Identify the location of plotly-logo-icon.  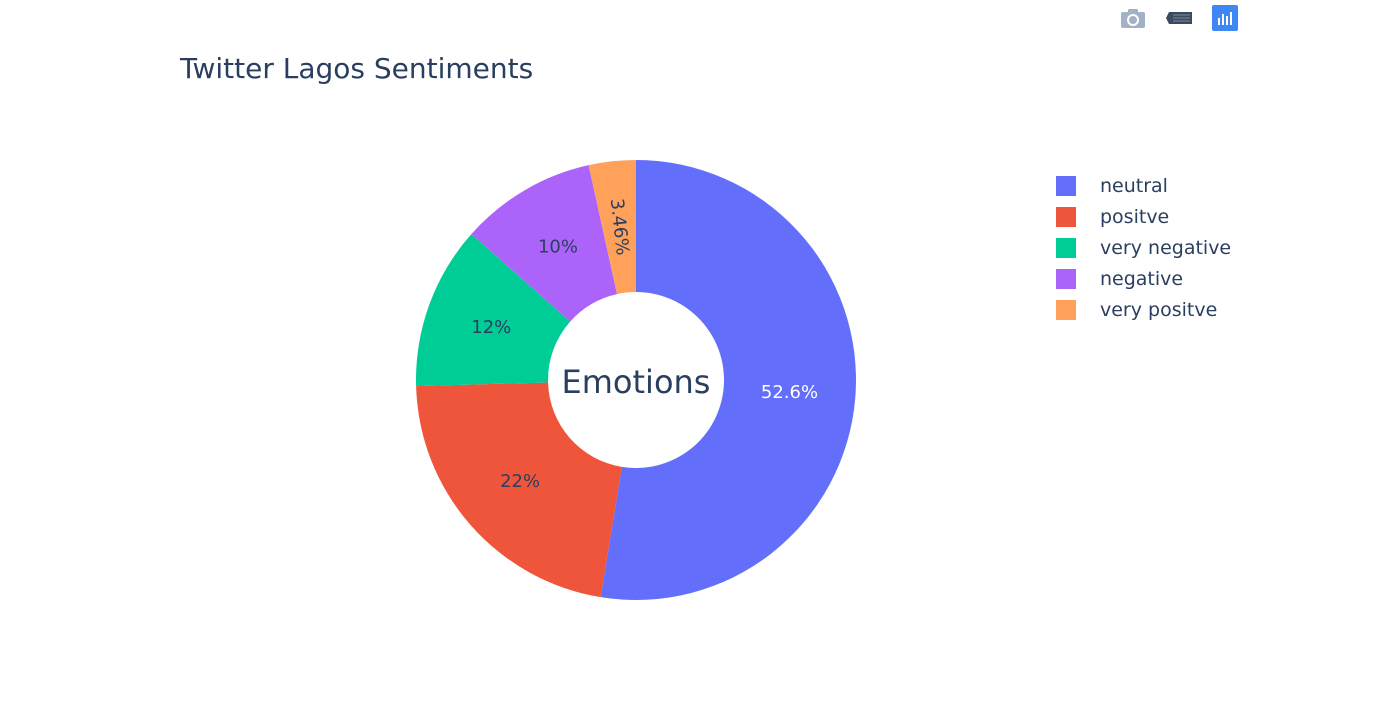
(1225, 18).